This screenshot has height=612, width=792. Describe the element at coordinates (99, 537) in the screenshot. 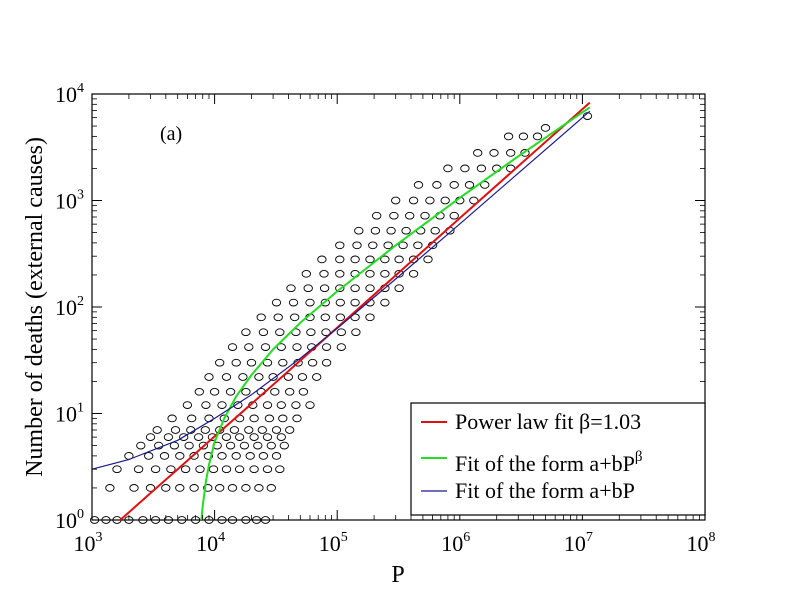

I see `x-tick-exp: 3` at that location.